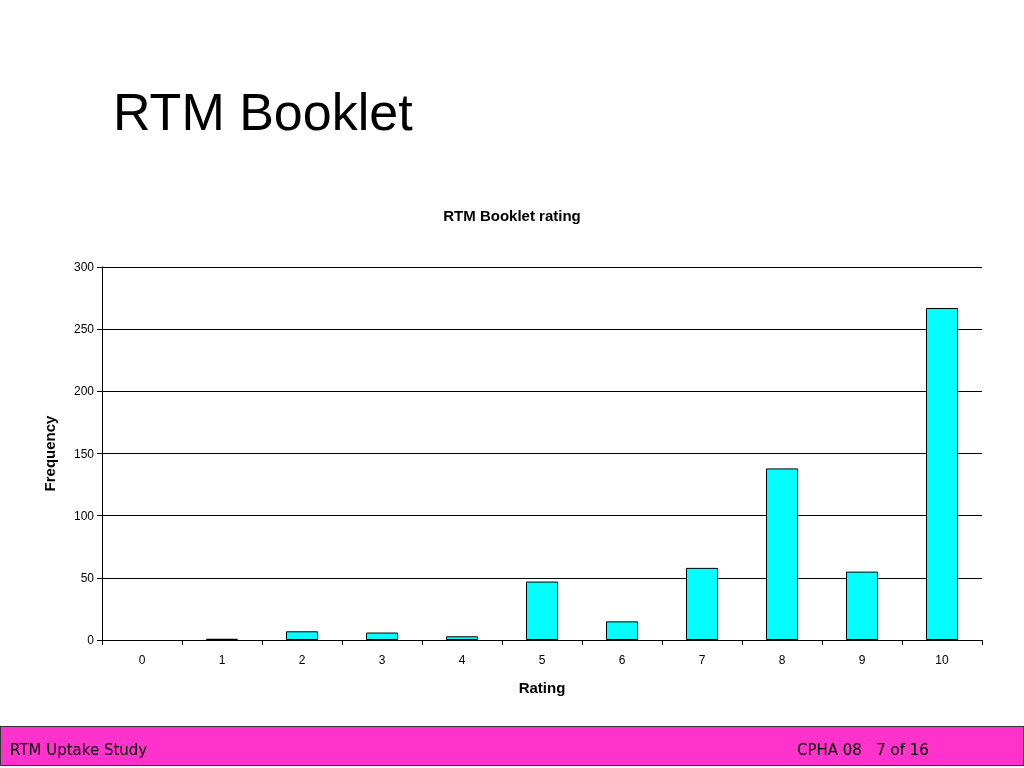  Describe the element at coordinates (142, 660) in the screenshot. I see `x-tick-label: 0` at that location.